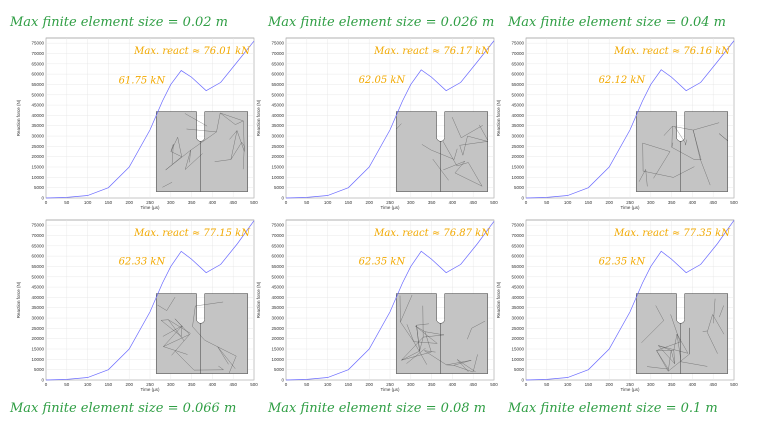 Image resolution: width=773 pixels, height=423 pixels. Describe the element at coordinates (37, 53) in the screenshot. I see `y-tick-label: 70000` at that location.